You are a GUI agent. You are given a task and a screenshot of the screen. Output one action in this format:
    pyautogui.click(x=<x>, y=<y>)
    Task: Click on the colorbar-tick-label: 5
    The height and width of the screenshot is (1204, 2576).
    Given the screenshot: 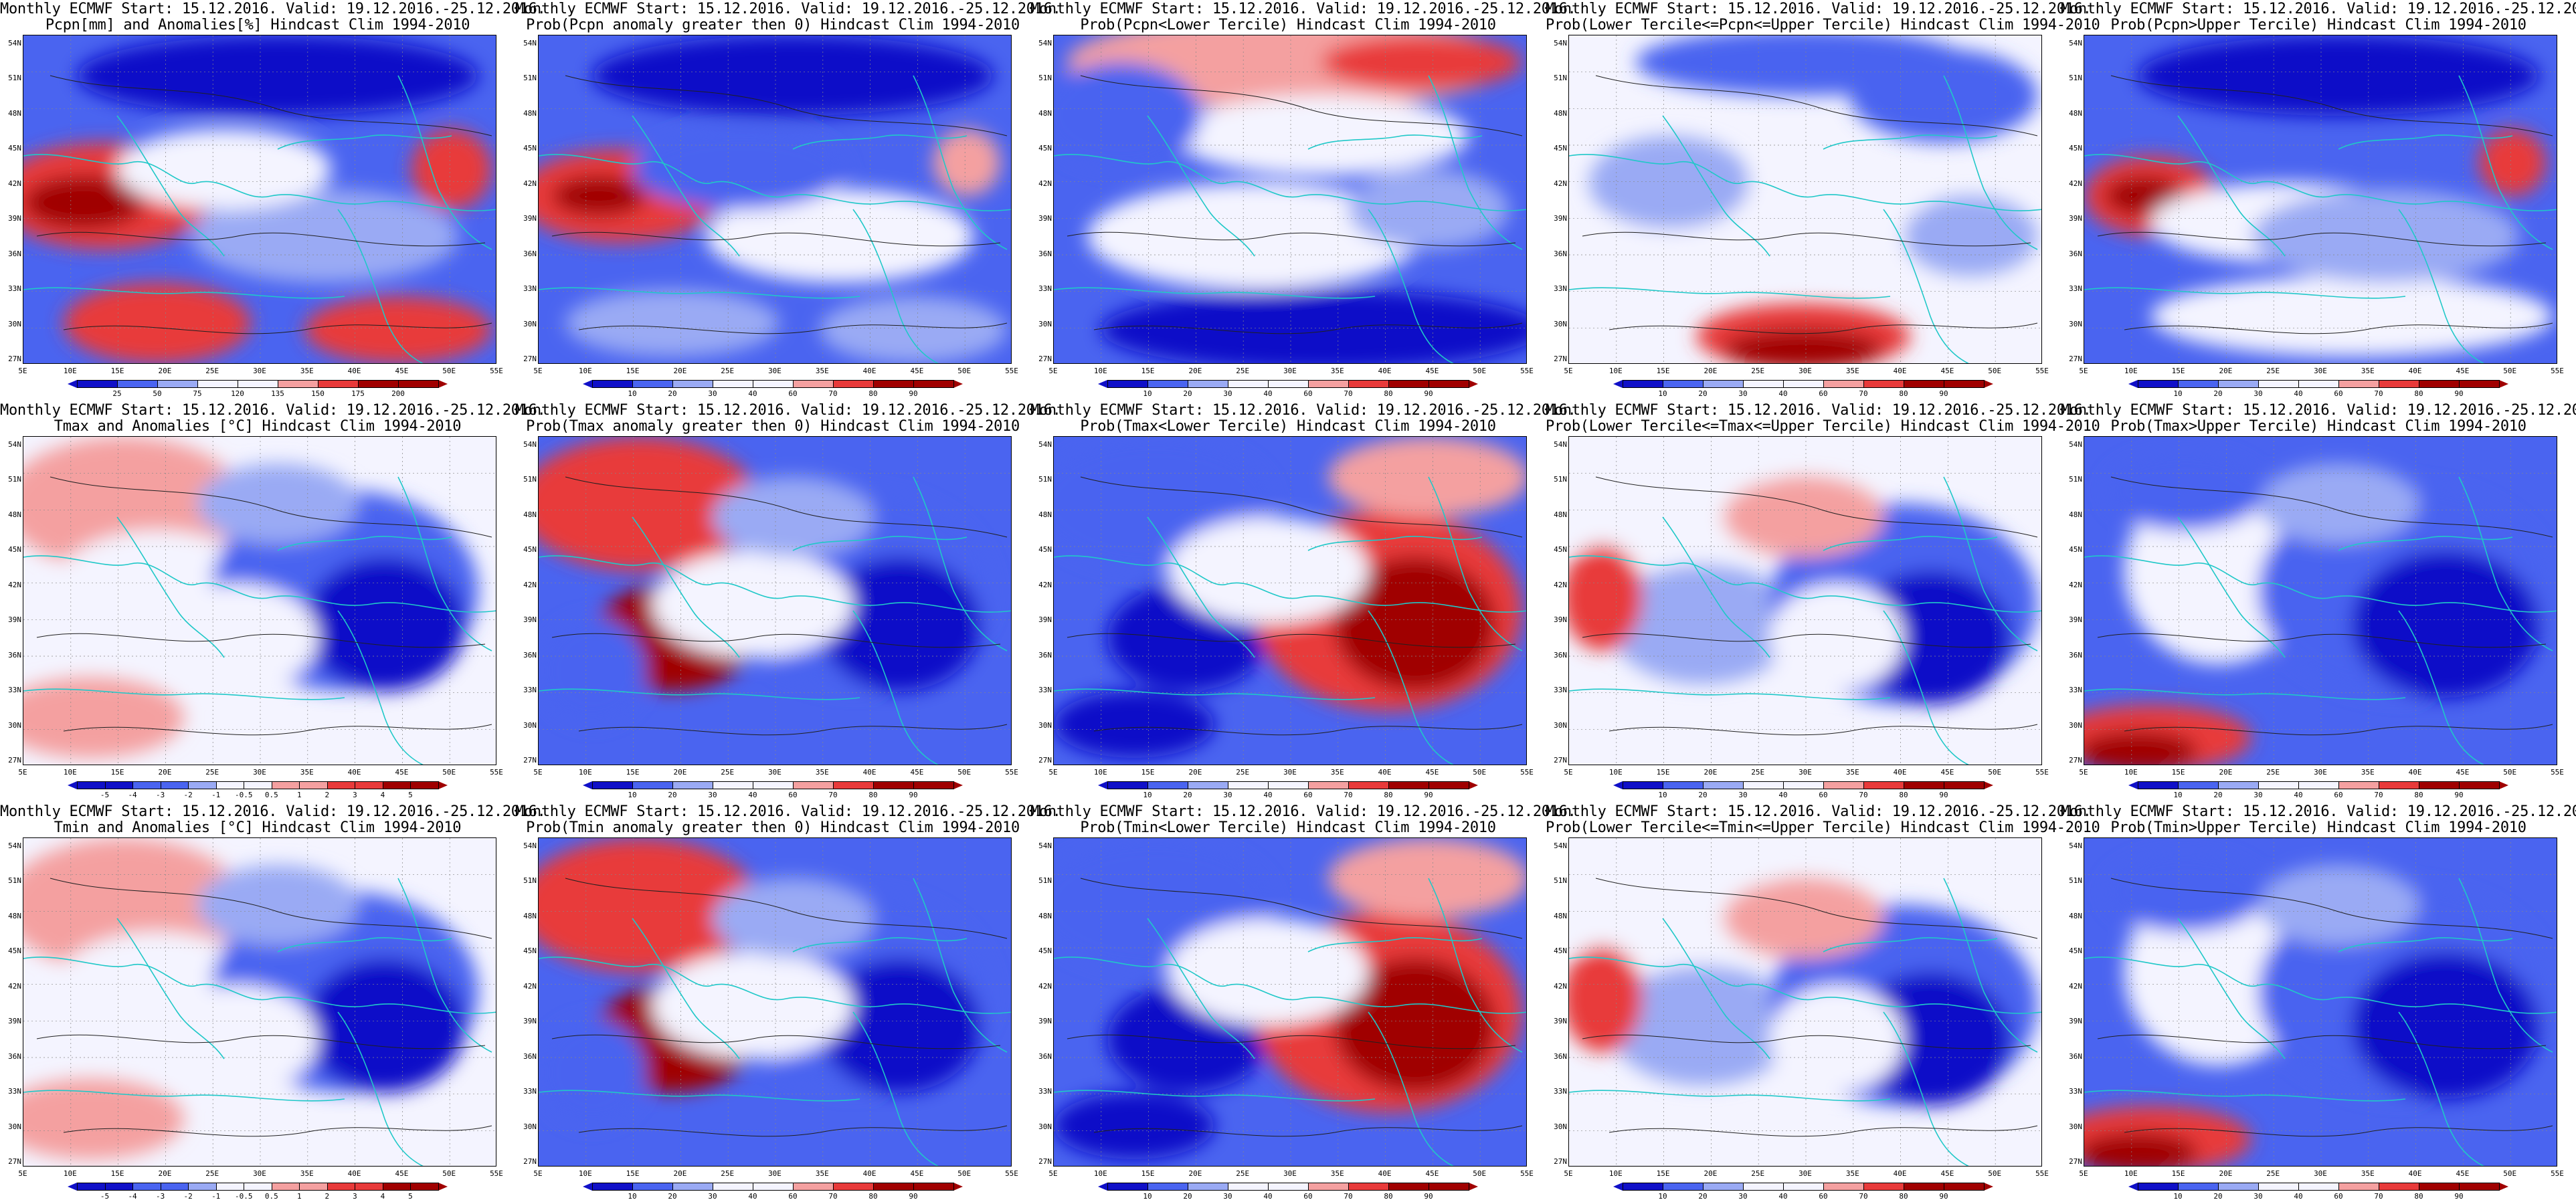 What is the action you would take?
    pyautogui.click(x=410, y=1196)
    